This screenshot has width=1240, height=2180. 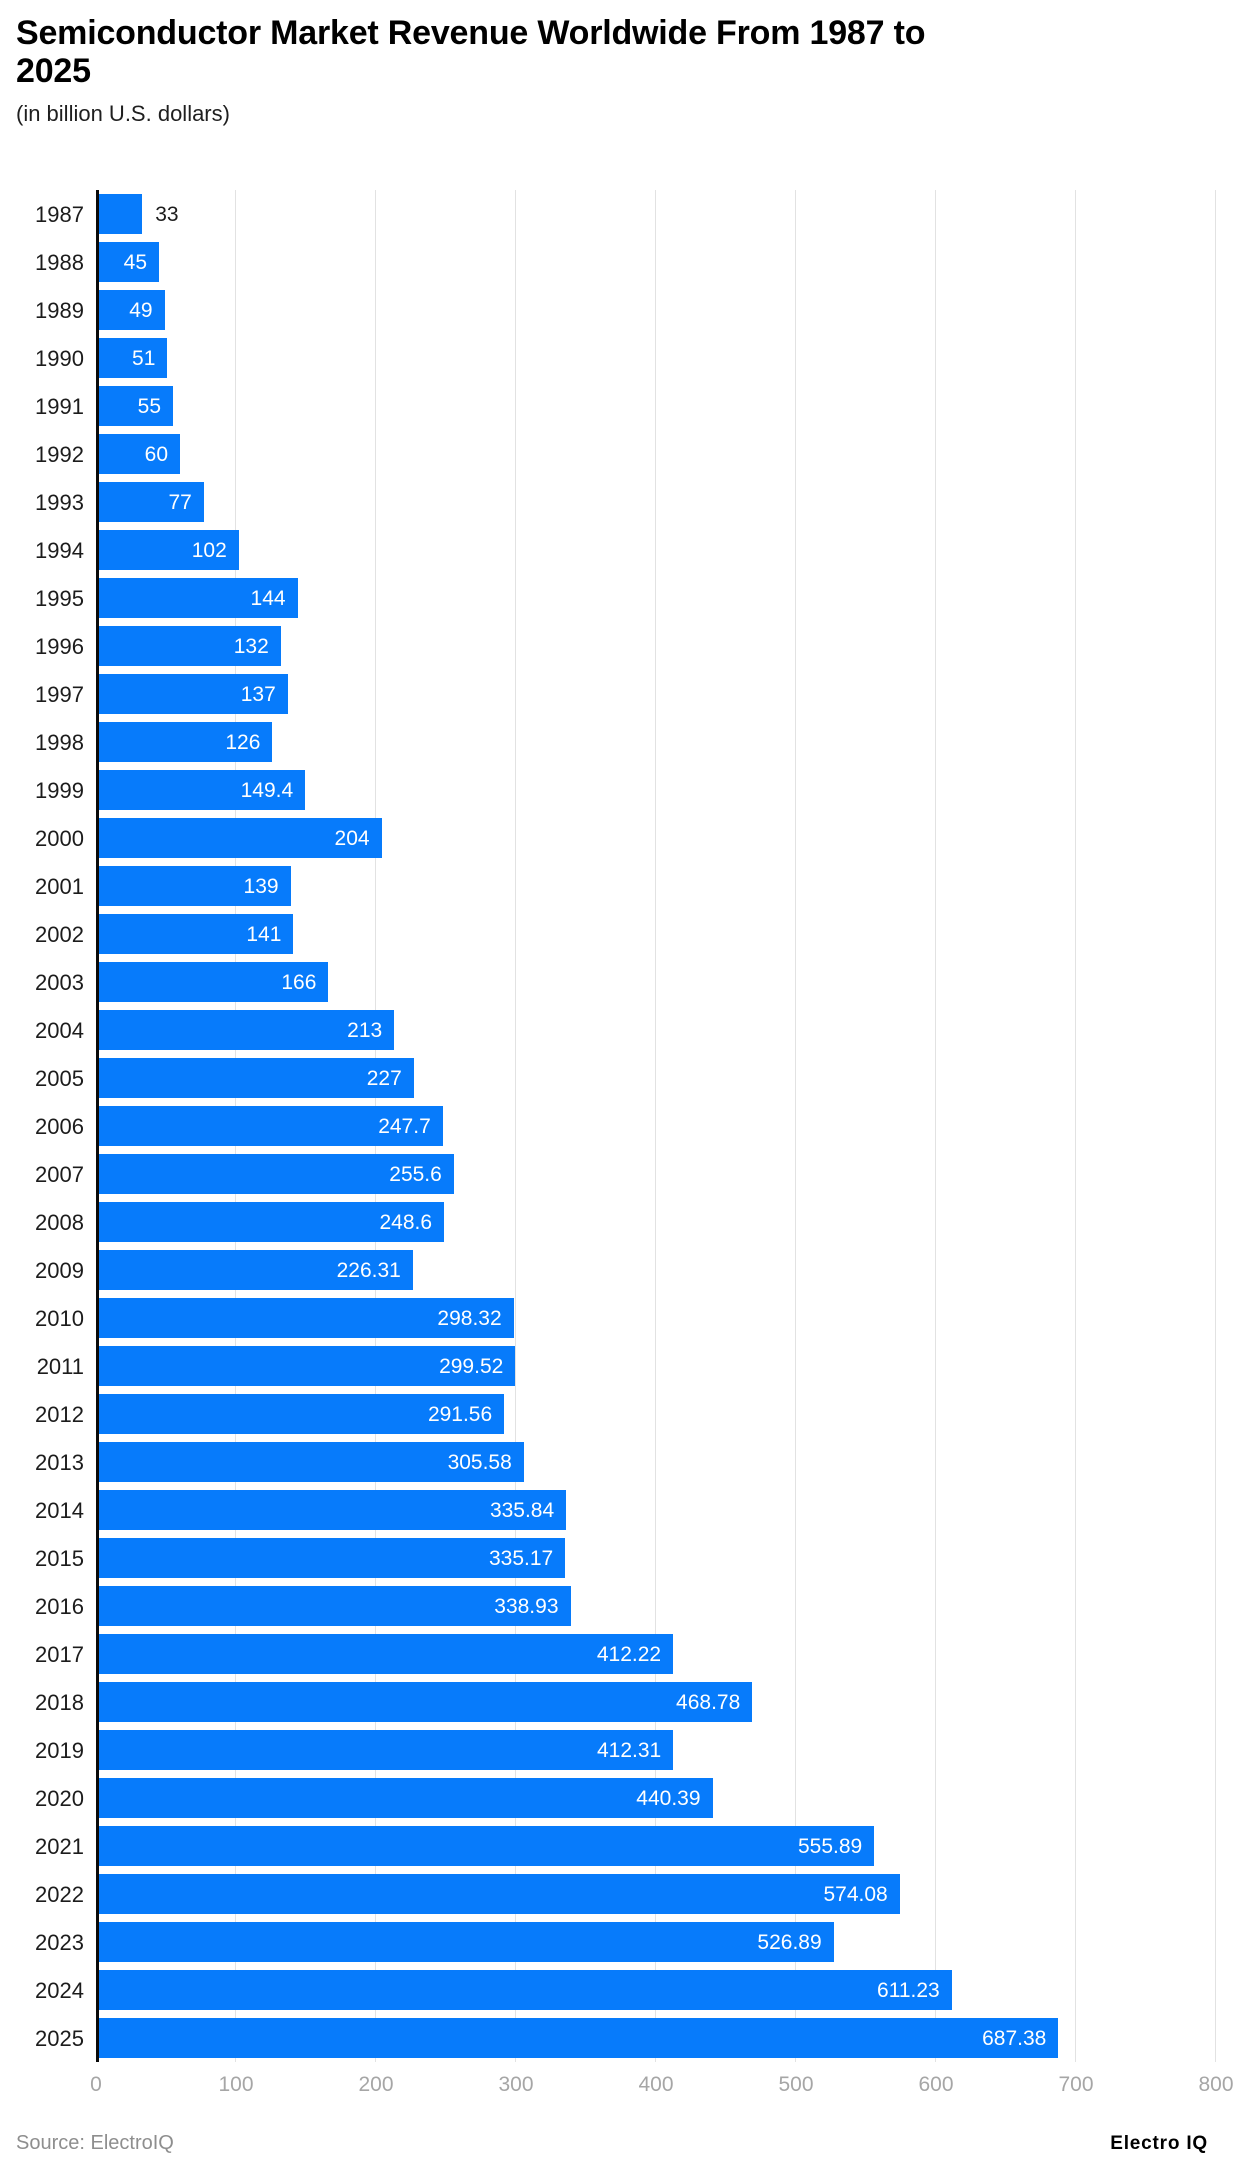 What do you see at coordinates (626, 1366) in the screenshot?
I see `chart-row: 2011 299.52` at bounding box center [626, 1366].